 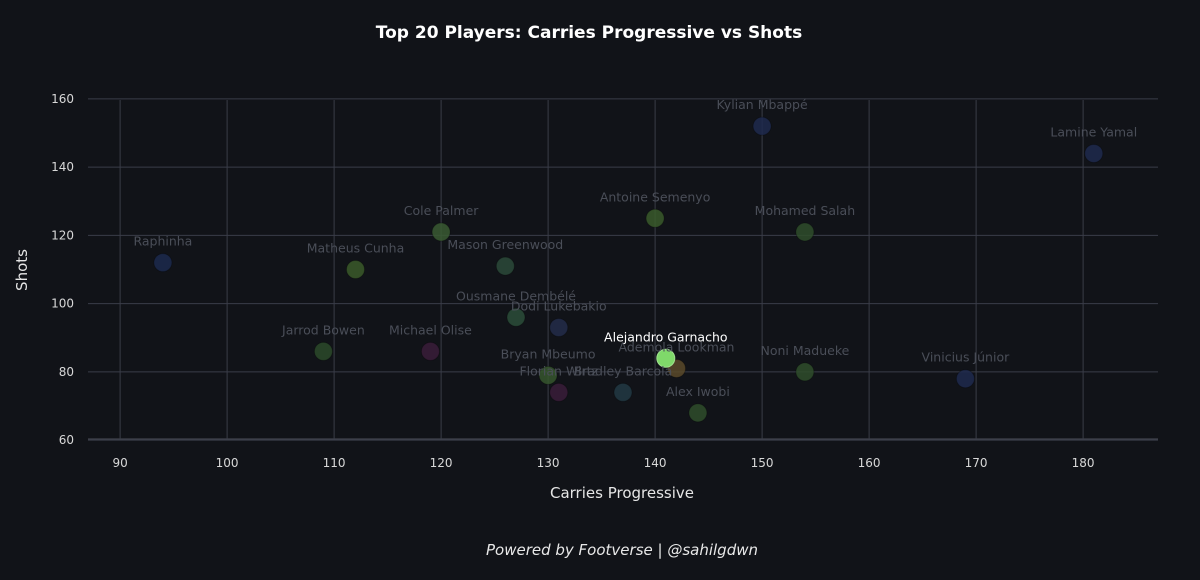 I want to click on y-tick-label: 80, so click(x=66, y=372).